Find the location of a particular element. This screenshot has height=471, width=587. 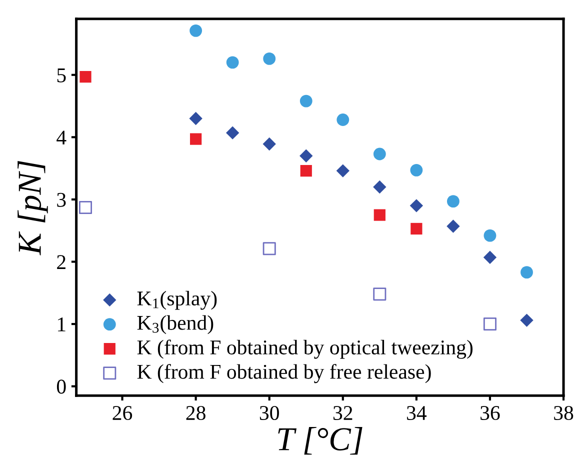

legend-label: K$_{1}$(splay) is located at coordinates (177, 300).